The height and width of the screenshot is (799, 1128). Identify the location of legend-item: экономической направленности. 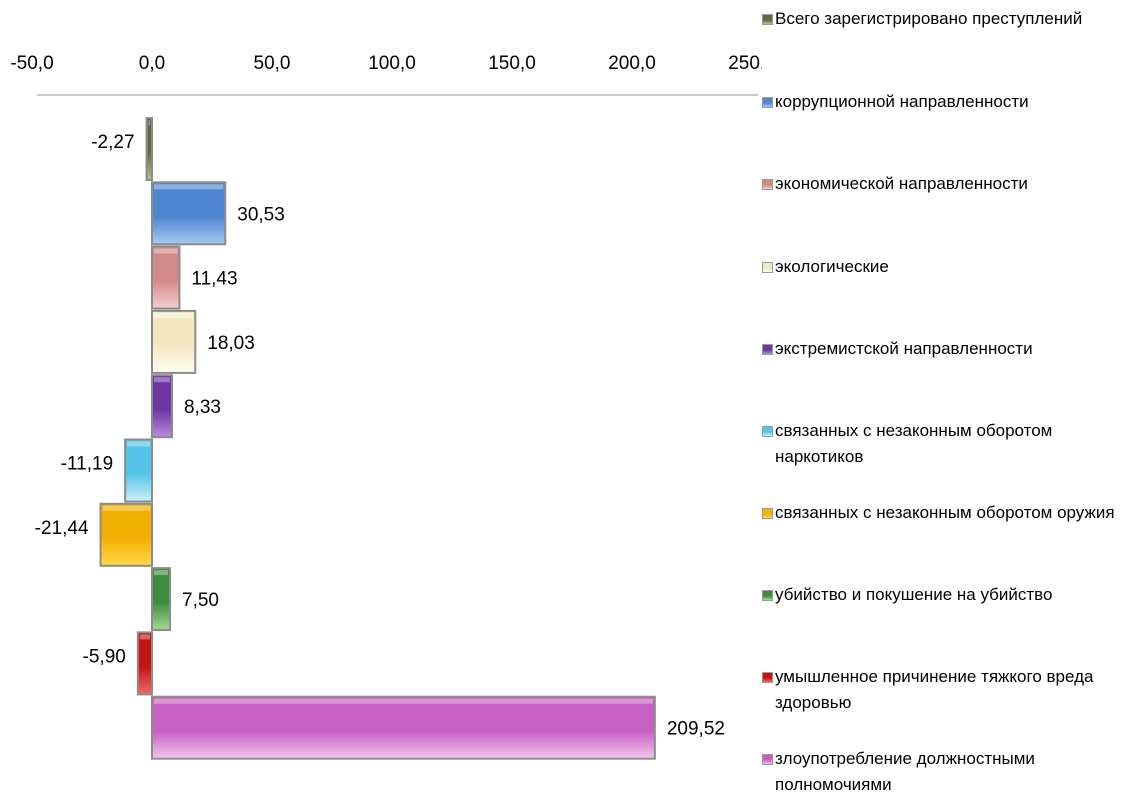
(944, 184).